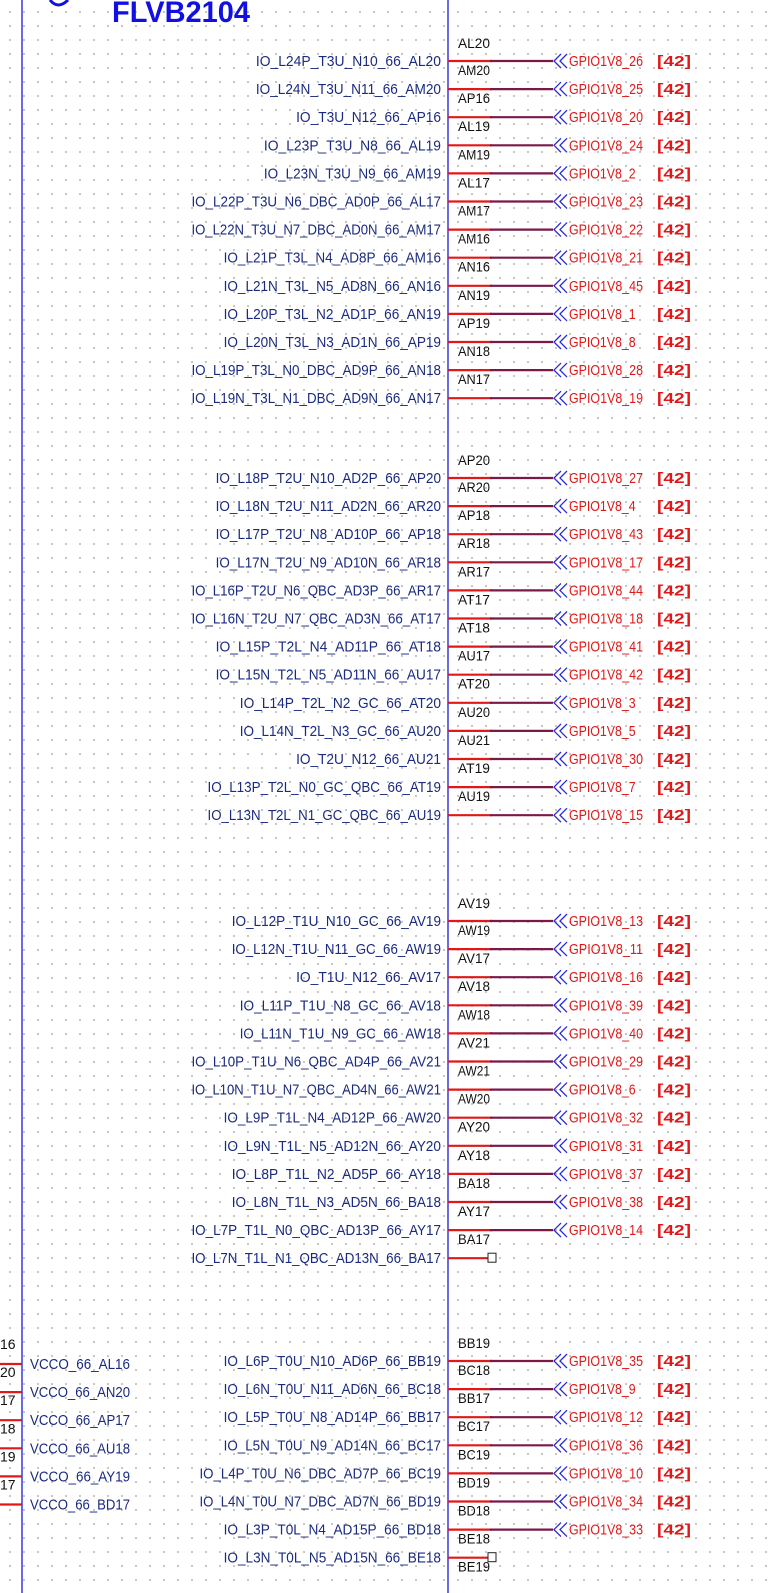 Image resolution: width=777 pixels, height=1593 pixels. Describe the element at coordinates (602, 314) in the screenshot. I see `net-label: GPIO1V8_1` at that location.